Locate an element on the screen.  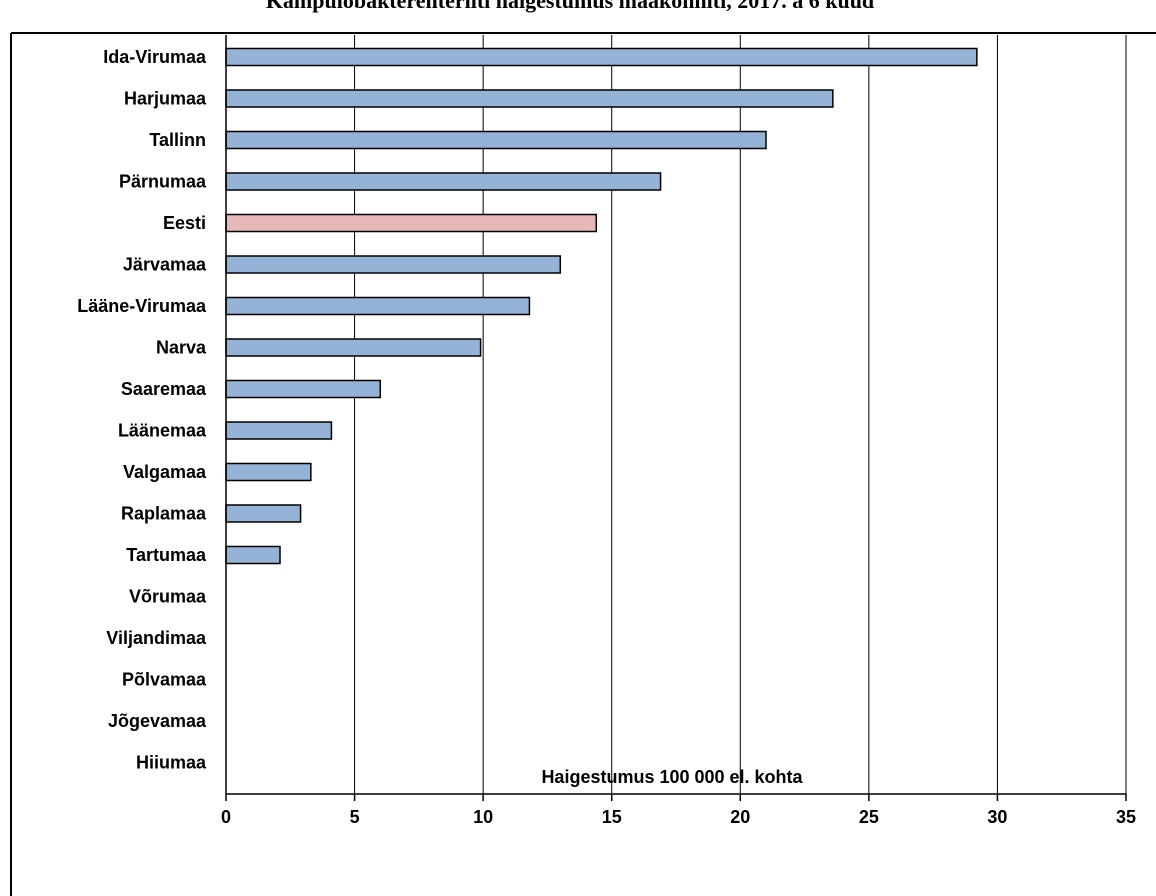
x-tick-labels: 0 5 10 15 20 25 30 35 is located at coordinates (678, 817).